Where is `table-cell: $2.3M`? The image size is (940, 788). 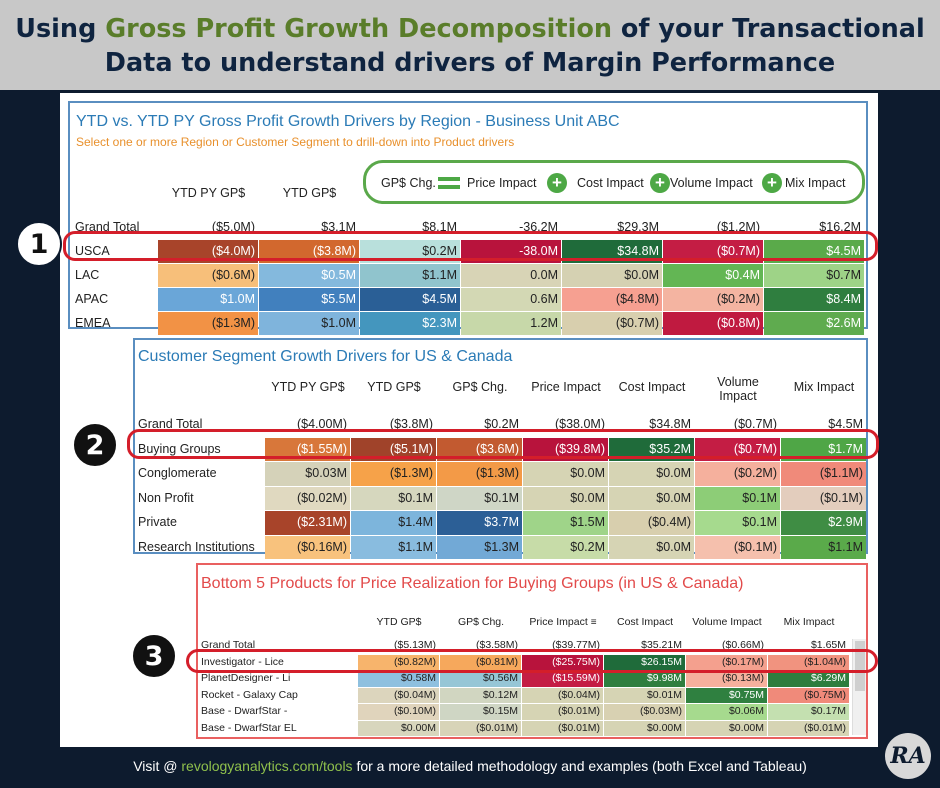
table-cell: $2.3M is located at coordinates (410, 323).